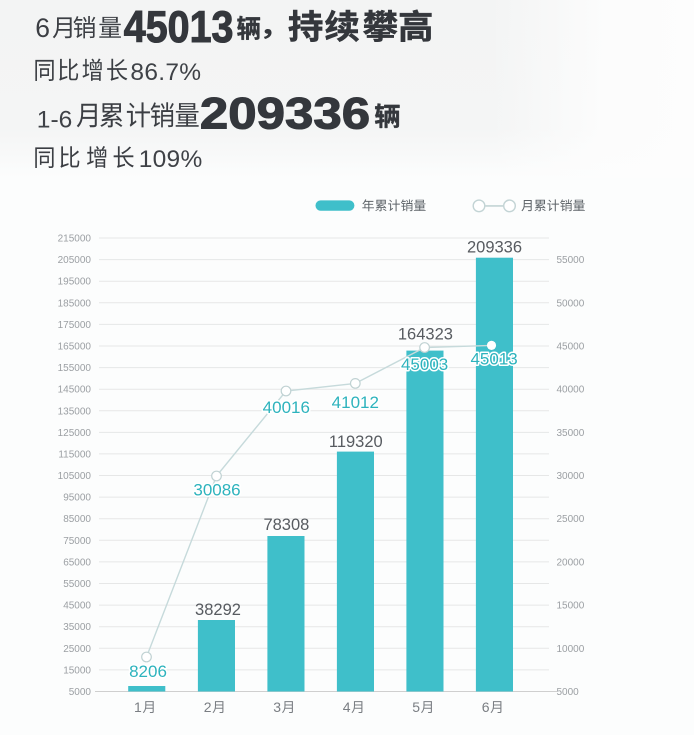 This screenshot has height=735, width=694. I want to click on svg-text: 45003, so click(424, 364).